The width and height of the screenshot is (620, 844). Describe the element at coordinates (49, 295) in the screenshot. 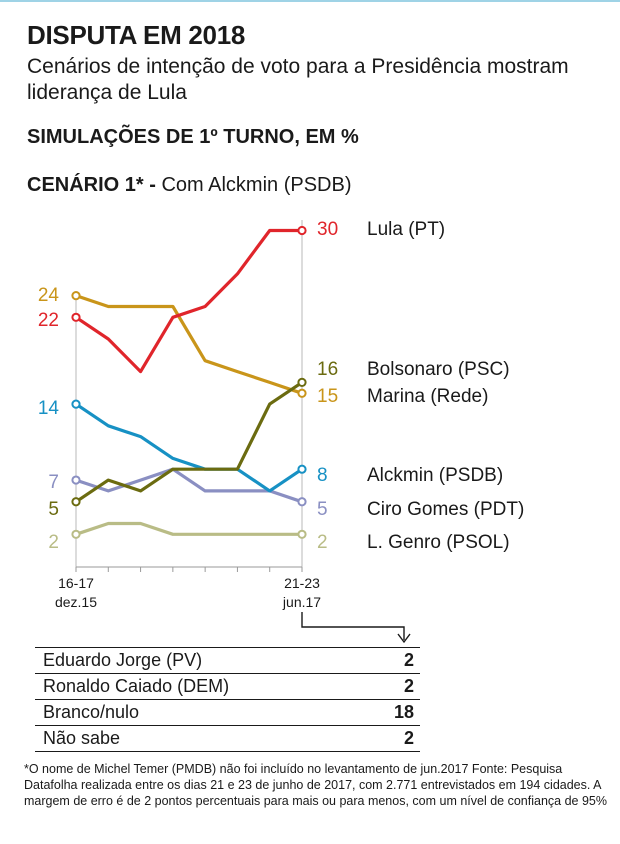

I see `series-start-label: 24` at that location.